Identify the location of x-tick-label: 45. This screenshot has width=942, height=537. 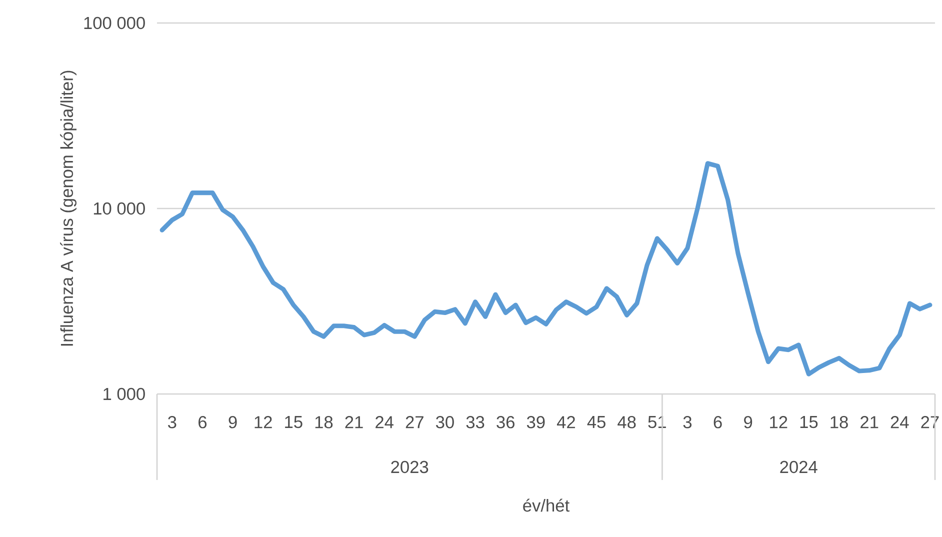
(596, 422).